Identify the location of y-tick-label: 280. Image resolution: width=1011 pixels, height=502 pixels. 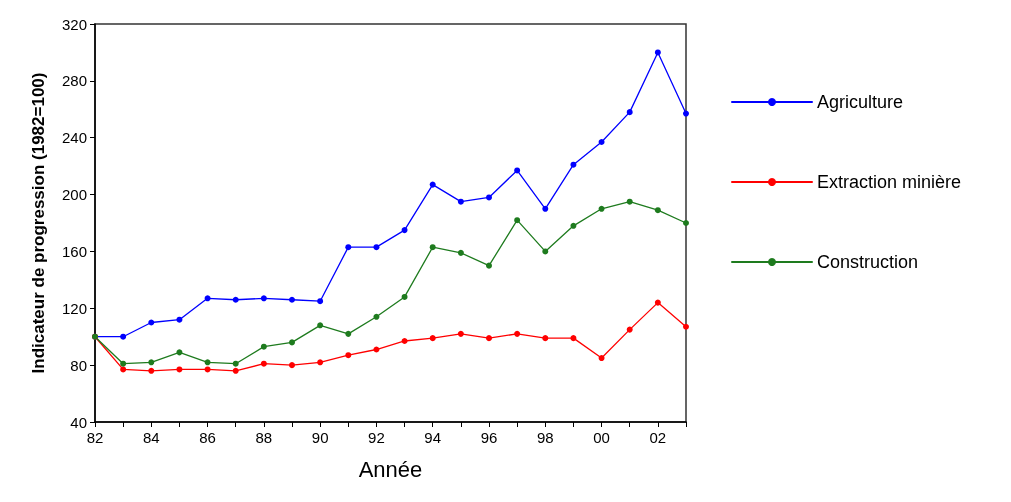
(74, 81).